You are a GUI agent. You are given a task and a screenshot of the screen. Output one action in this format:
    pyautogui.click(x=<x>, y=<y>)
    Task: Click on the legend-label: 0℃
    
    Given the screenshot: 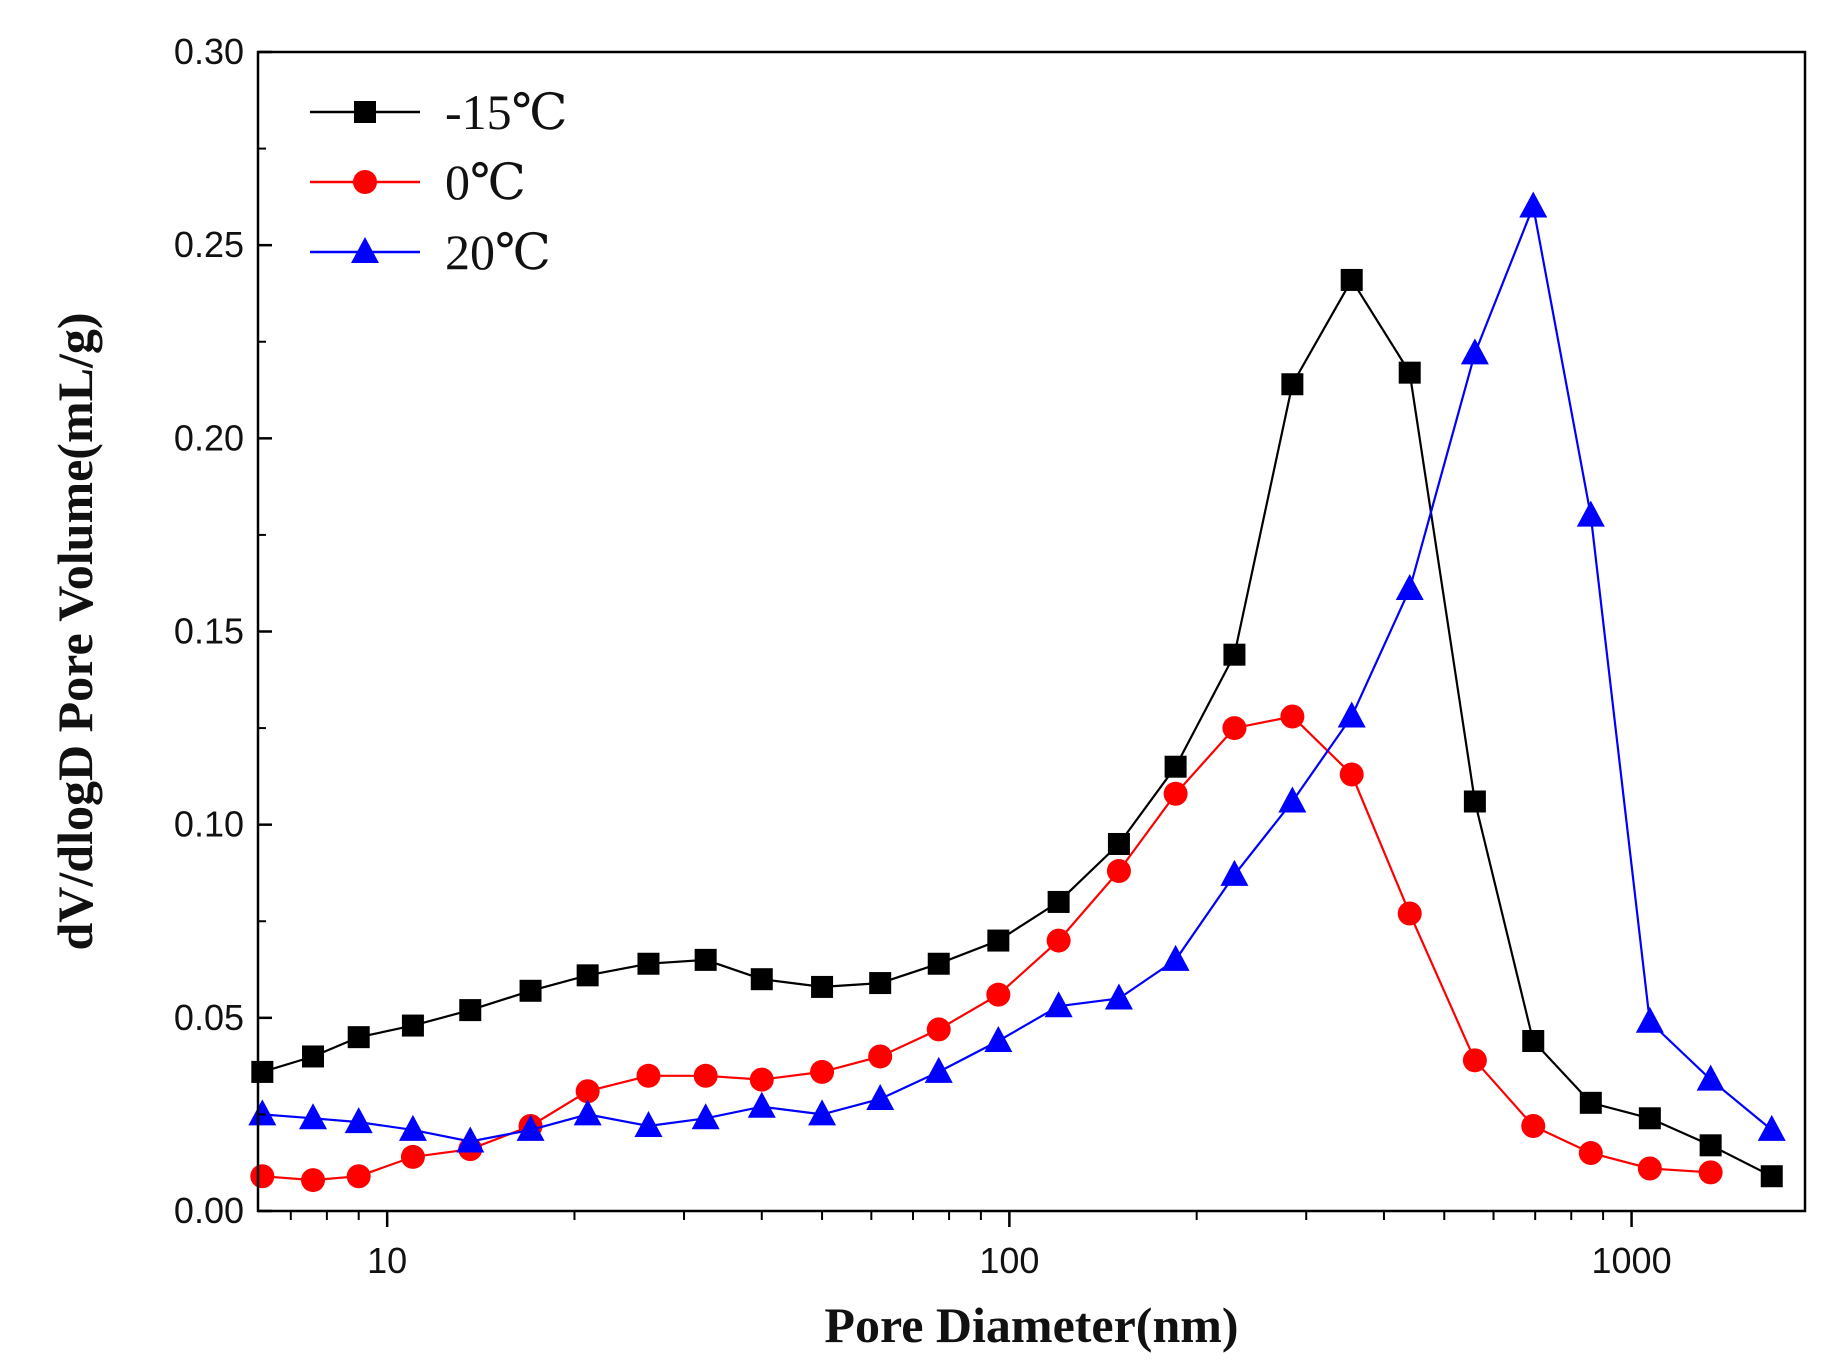 What is the action you would take?
    pyautogui.click(x=485, y=182)
    